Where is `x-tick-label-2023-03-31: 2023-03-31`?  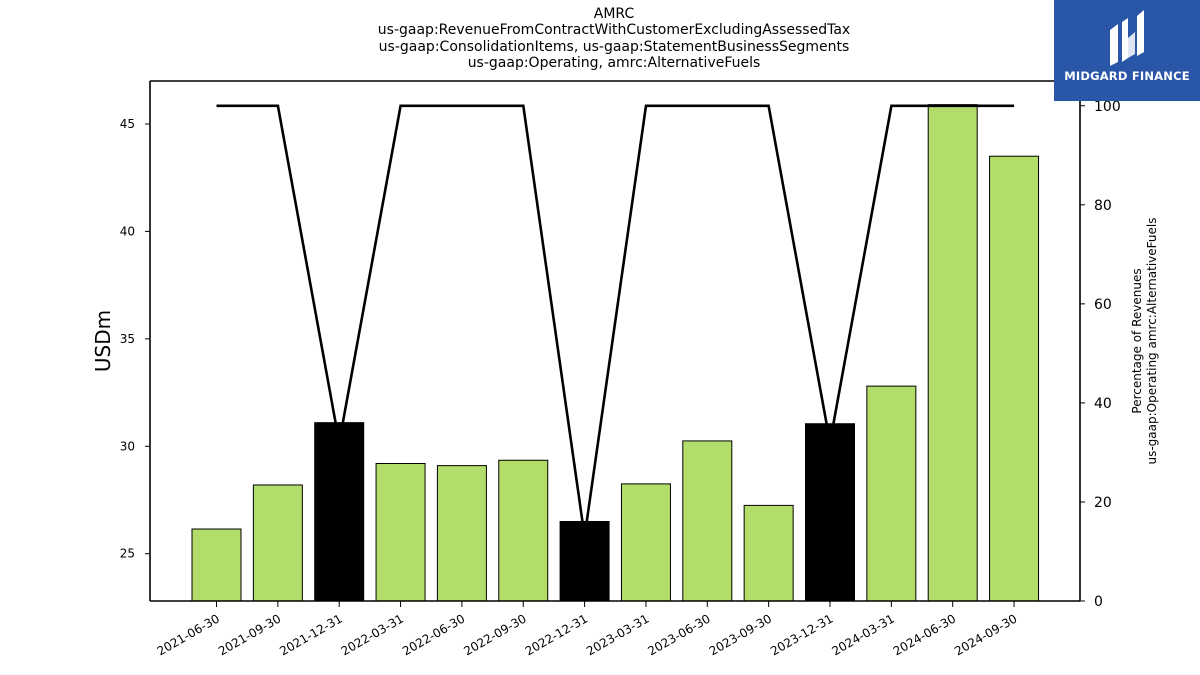 x-tick-label-2023-03-31: 2023-03-31 is located at coordinates (617, 634).